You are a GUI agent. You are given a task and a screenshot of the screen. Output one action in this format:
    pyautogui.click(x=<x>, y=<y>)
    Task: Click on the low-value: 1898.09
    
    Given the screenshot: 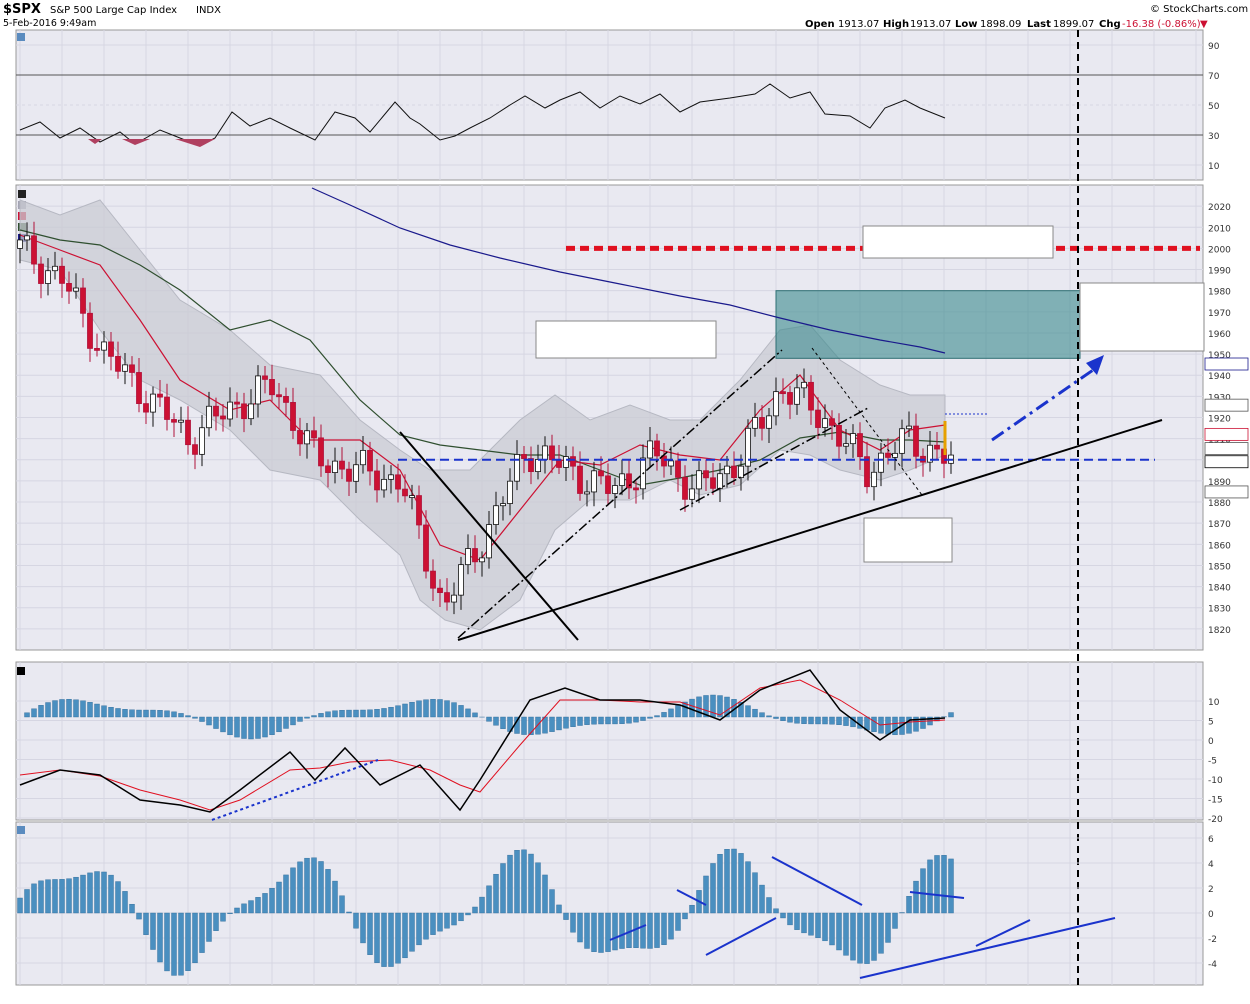 What is the action you would take?
    pyautogui.click(x=1000, y=24)
    